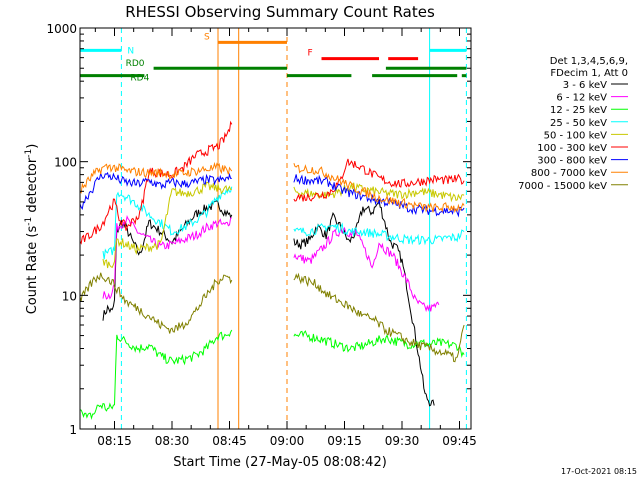  Describe the element at coordinates (61, 29) in the screenshot. I see `y-tick-label: 1000` at that location.